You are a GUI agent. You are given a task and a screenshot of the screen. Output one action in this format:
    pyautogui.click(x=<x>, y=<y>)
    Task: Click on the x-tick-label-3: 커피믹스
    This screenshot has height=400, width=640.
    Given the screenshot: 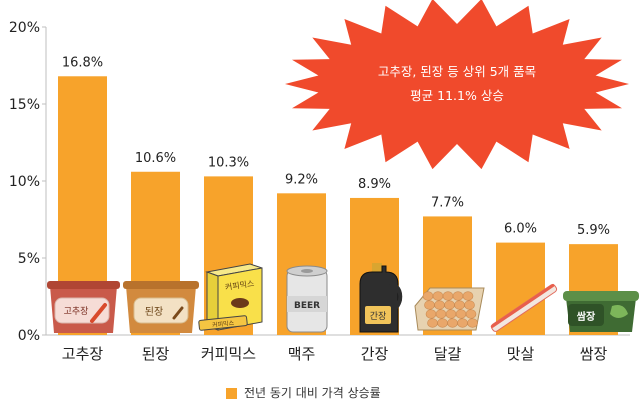 What is the action you would take?
    pyautogui.click(x=228, y=354)
    